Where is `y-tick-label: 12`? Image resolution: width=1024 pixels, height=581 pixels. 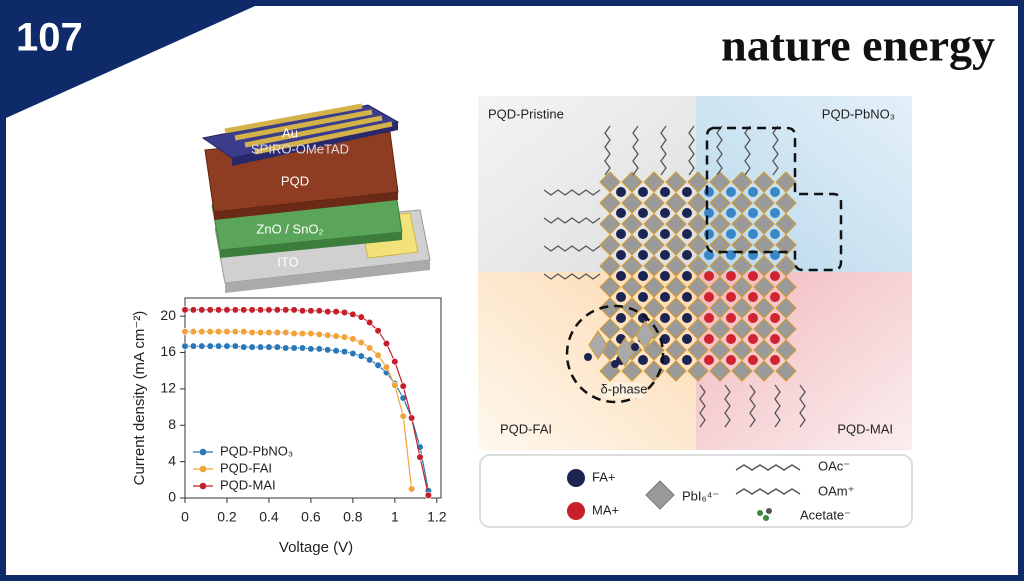 y-tick-label: 12 is located at coordinates (168, 388).